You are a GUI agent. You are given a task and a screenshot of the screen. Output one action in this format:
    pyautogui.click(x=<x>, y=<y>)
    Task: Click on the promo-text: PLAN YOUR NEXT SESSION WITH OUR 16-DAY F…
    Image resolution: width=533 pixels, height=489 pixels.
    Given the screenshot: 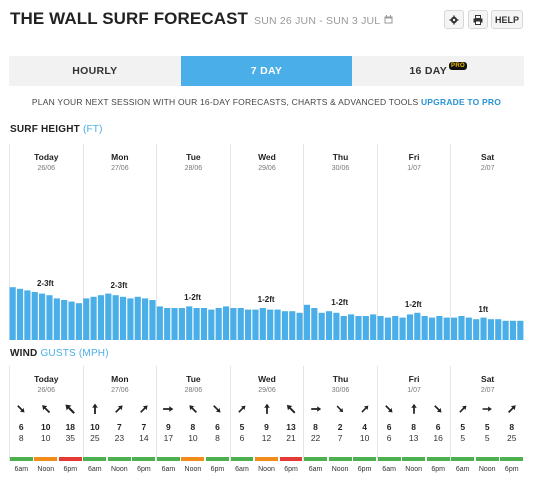 What is the action you would take?
    pyautogui.click(x=226, y=102)
    